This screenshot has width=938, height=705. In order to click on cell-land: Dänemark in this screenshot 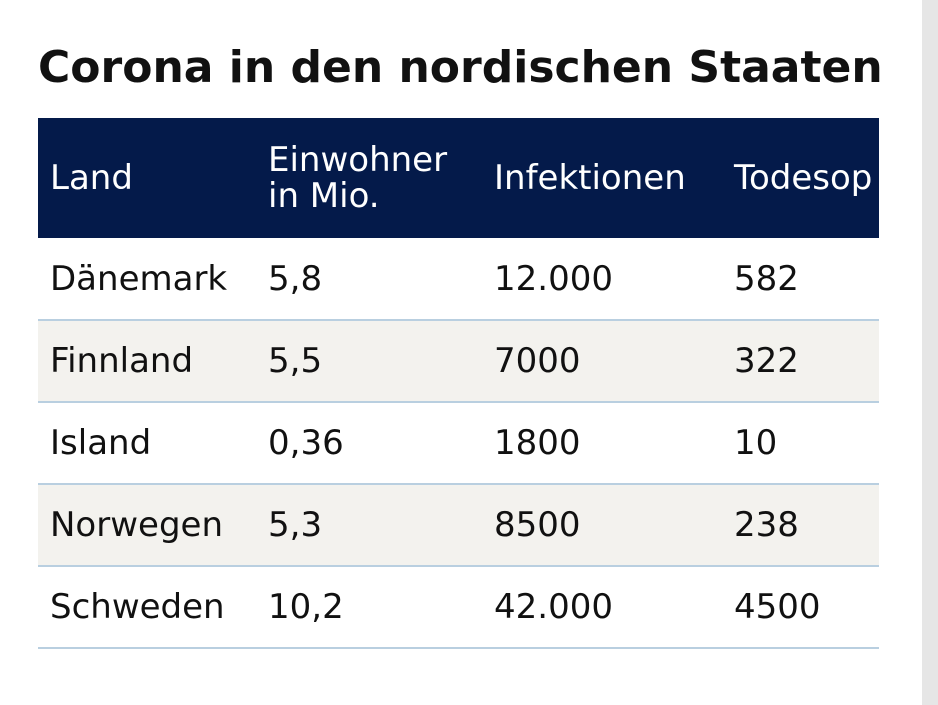, I will do `click(139, 278)`.